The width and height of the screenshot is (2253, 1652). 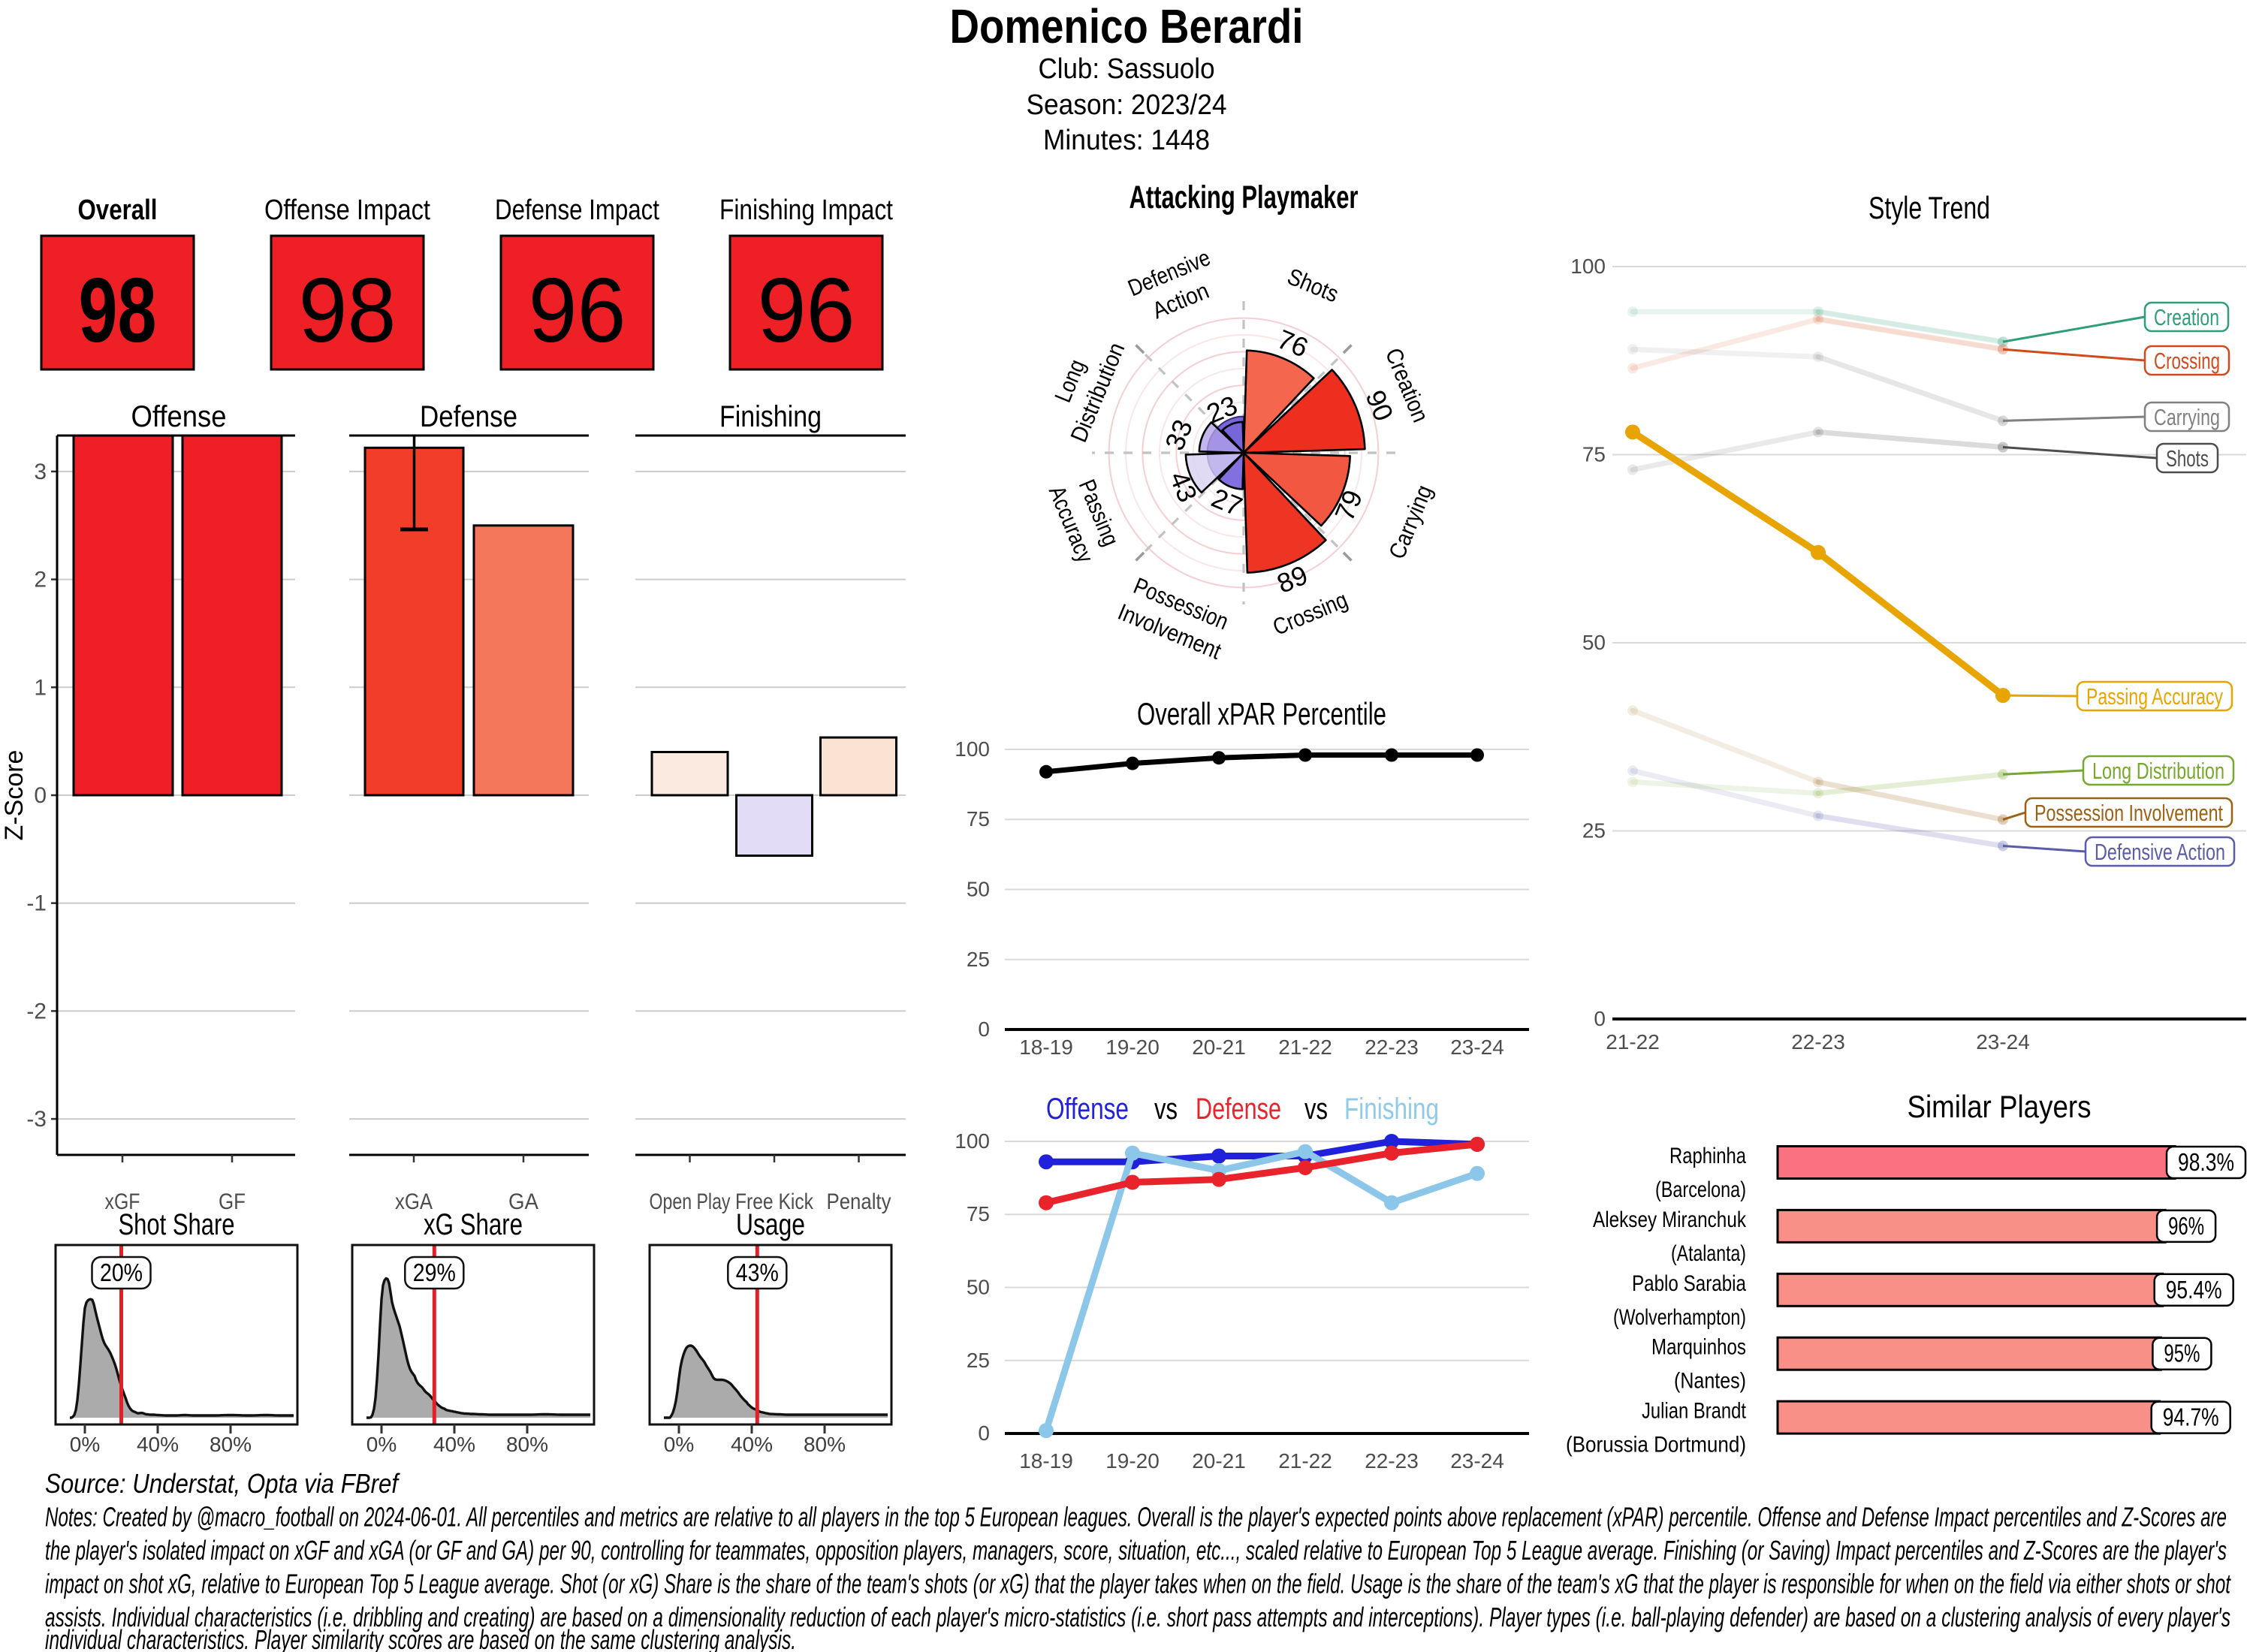 What do you see at coordinates (1261, 713) in the screenshot?
I see `svg-text: Overall xPAR Percentile` at bounding box center [1261, 713].